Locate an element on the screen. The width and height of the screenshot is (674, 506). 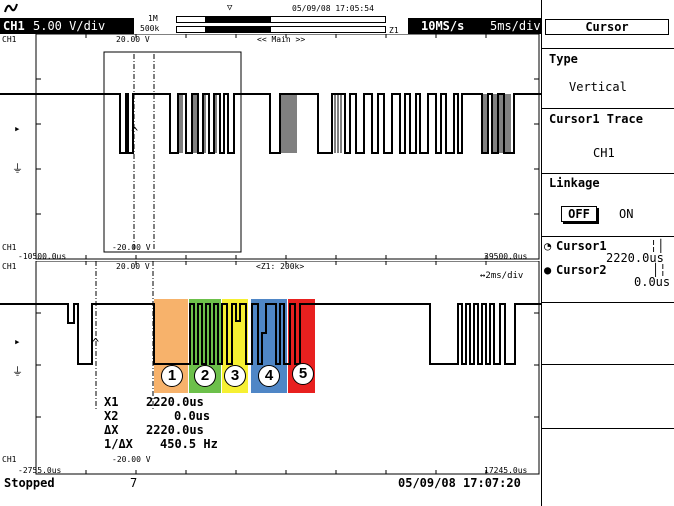
zoom-top-level: 20.00 V is located at coordinates (133, 266).